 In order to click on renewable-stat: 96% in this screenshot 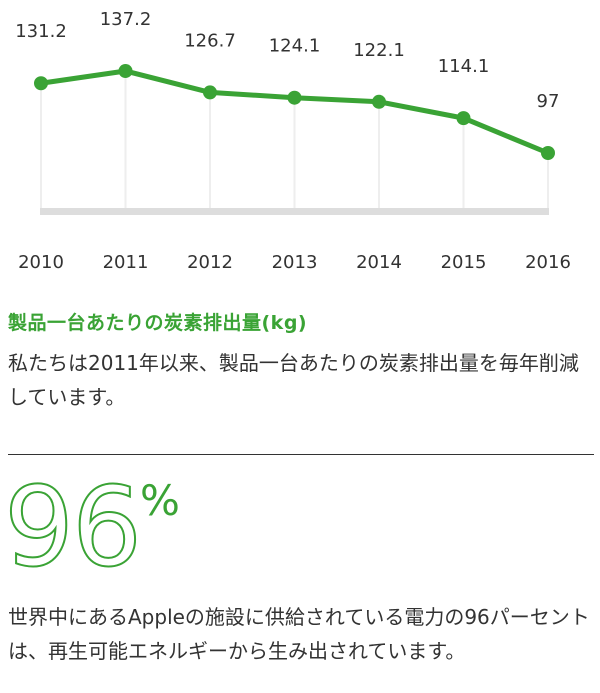, I will do `click(91, 527)`.